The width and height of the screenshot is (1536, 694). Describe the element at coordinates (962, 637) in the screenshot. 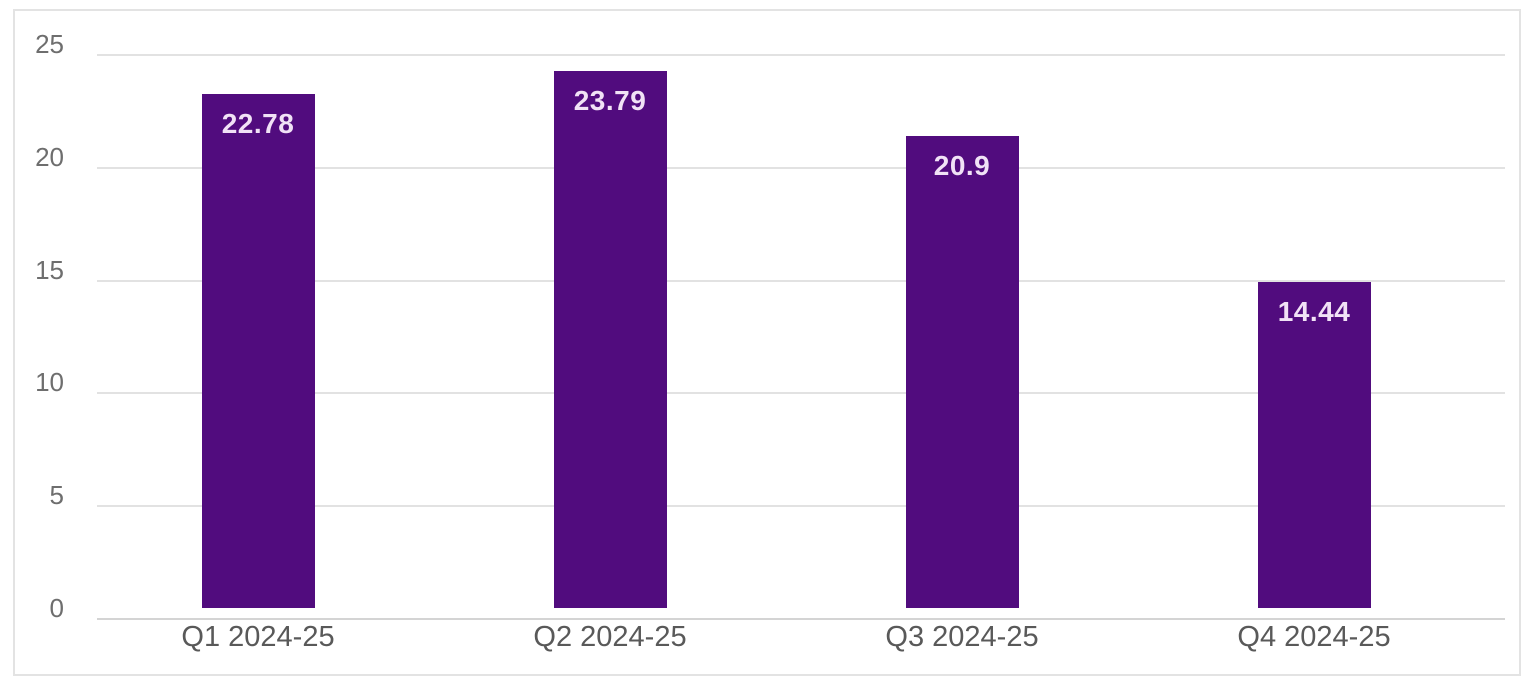

I see `x-axis-category-label: Q3 2024-25` at that location.